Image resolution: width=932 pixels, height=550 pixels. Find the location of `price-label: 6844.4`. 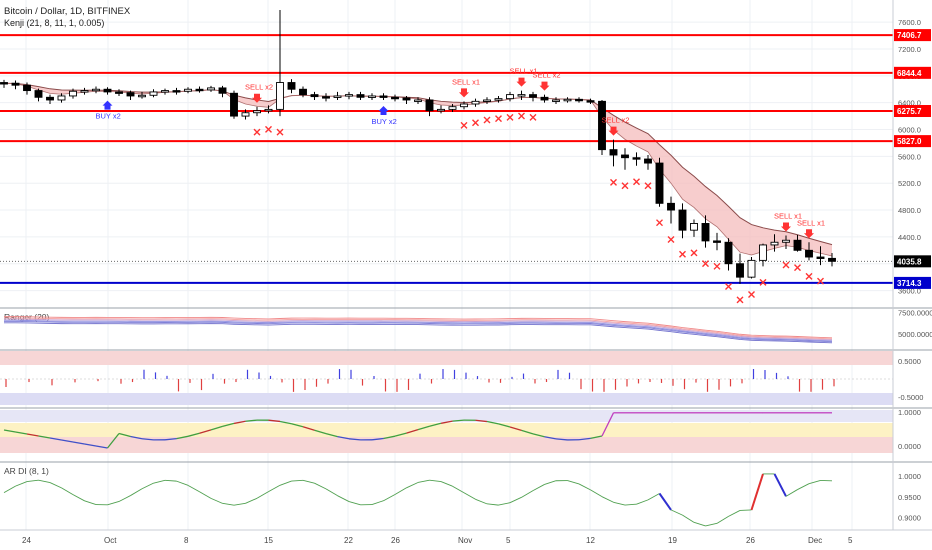

price-label: 6844.4 is located at coordinates (909, 73).